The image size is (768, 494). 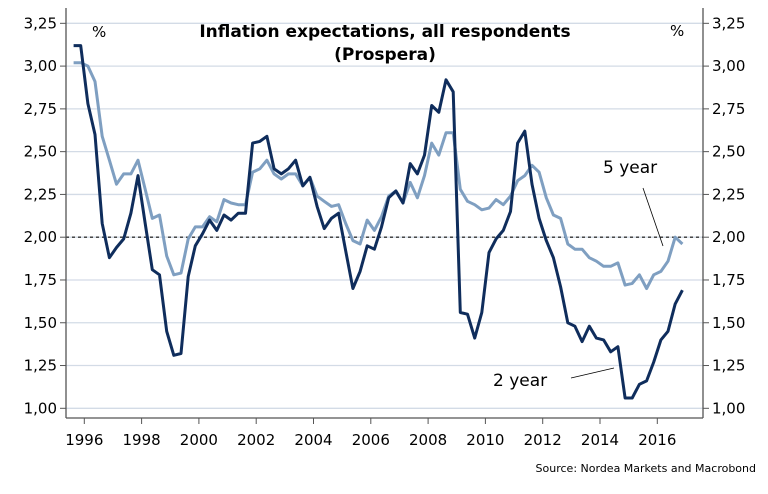 I want to click on right-unit-label: %, so click(x=677, y=31).